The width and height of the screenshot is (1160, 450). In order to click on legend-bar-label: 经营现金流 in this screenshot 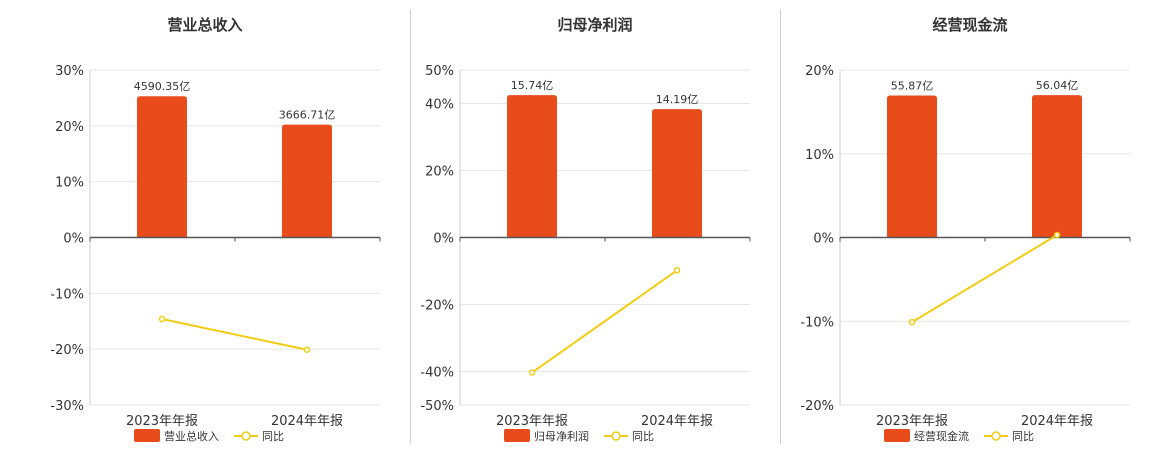, I will do `click(941, 436)`.